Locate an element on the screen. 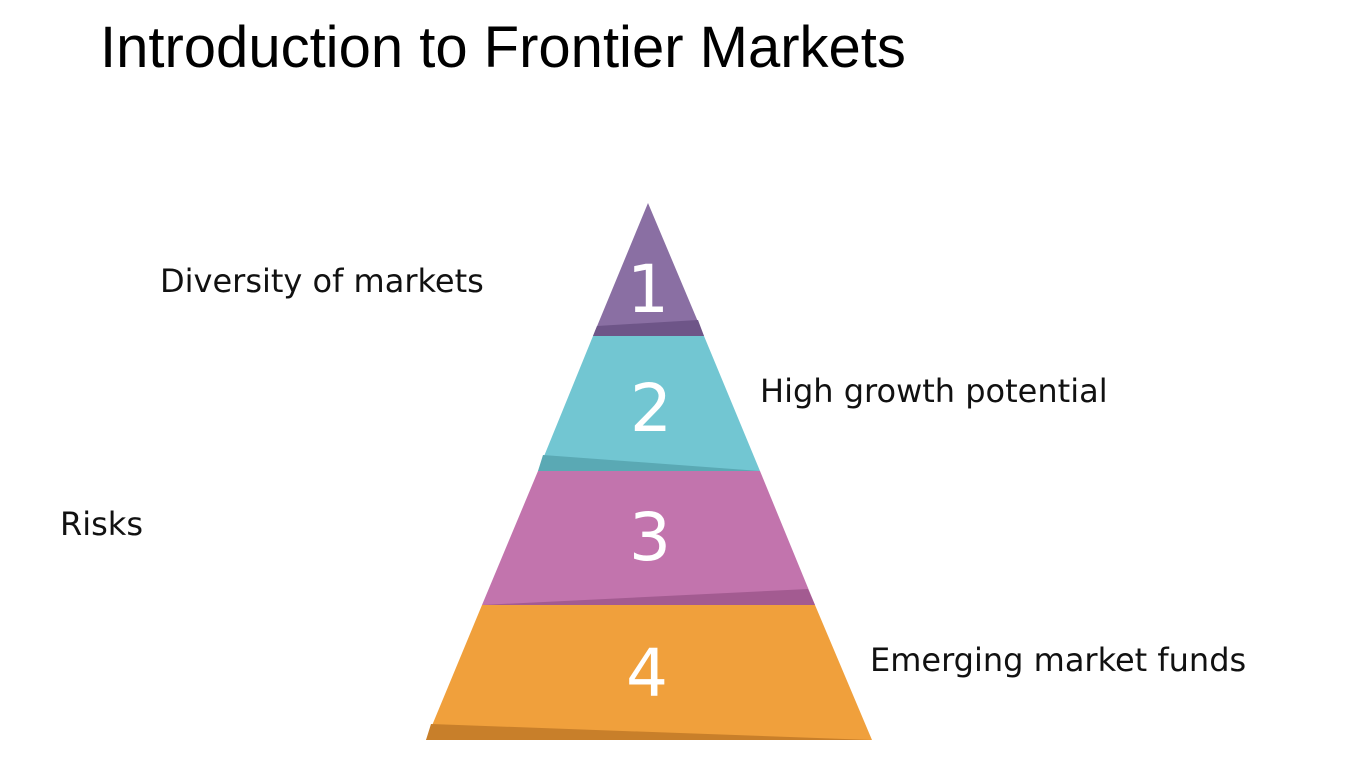 The width and height of the screenshot is (1350, 759). pyramid-tier-3-shape is located at coordinates (648, 538).